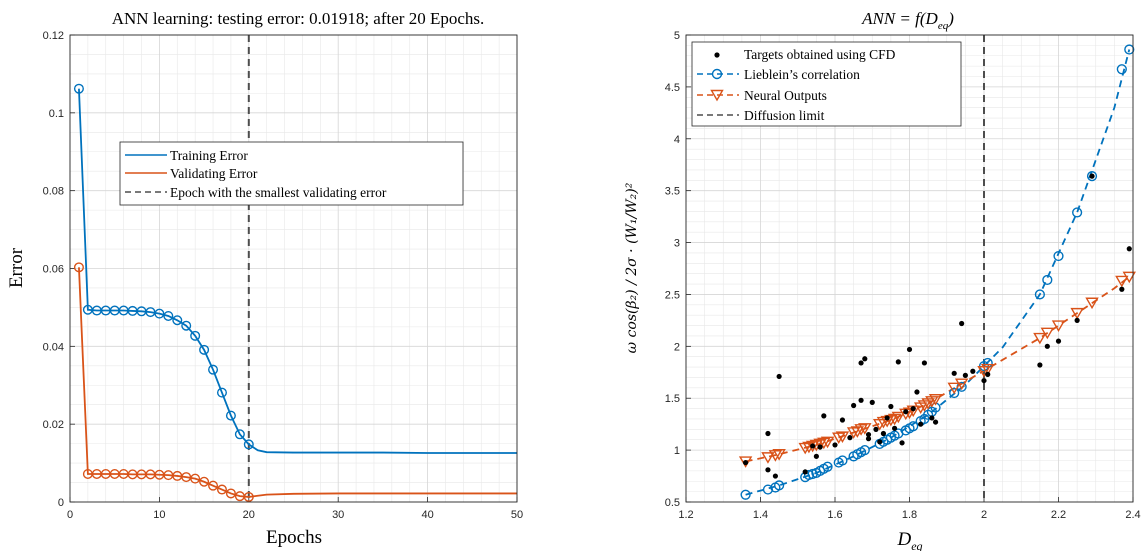  What do you see at coordinates (909, 515) in the screenshot?
I see `x-tick-label: 1.8` at bounding box center [909, 515].